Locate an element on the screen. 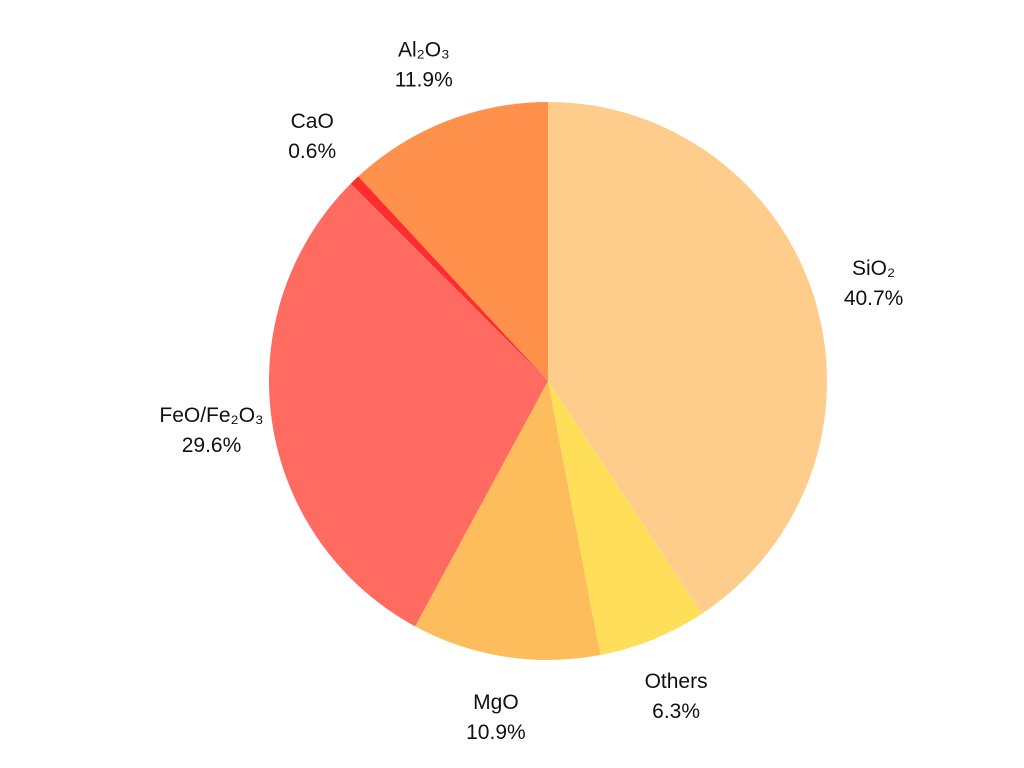  slice-value-cao: 0.6% is located at coordinates (312, 151).